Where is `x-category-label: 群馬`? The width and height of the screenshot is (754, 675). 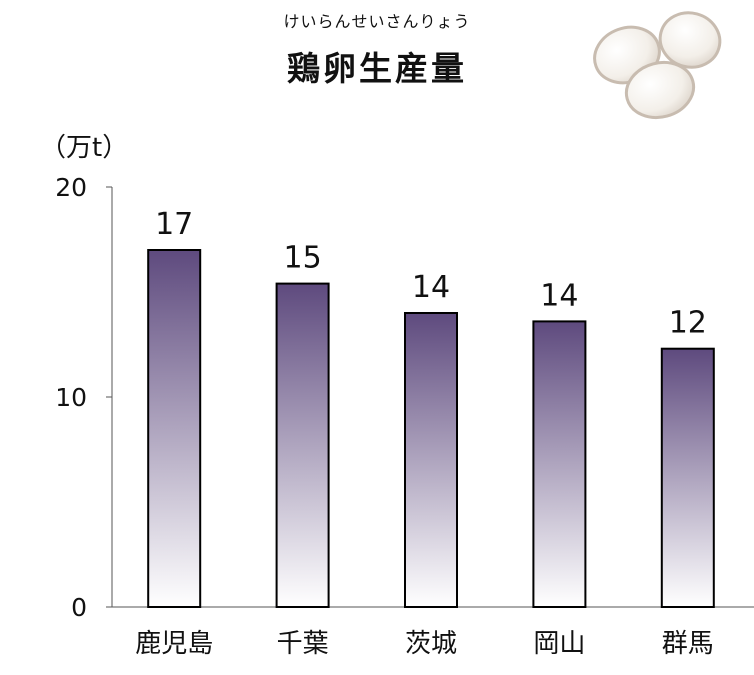
x-category-label: 群馬 is located at coordinates (688, 644).